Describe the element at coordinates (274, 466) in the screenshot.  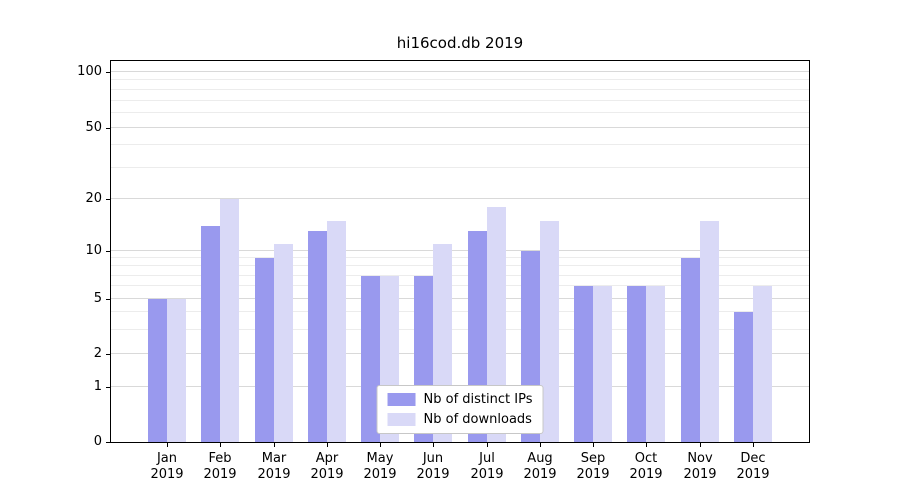
I see `x-tick-label-mar: Mar 2019` at that location.